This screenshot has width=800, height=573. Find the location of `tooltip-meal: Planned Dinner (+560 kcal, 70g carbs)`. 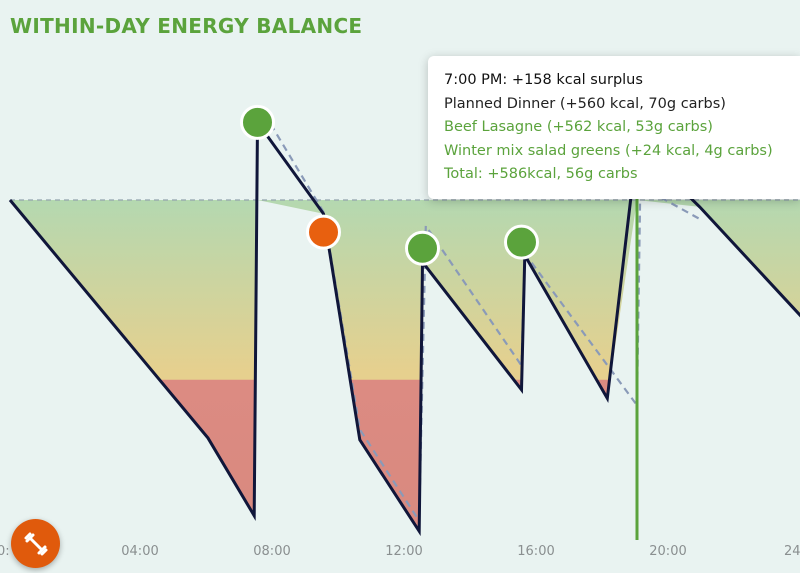

tooltip-meal: Planned Dinner (+560 kcal, 70g carbs) is located at coordinates (585, 103).